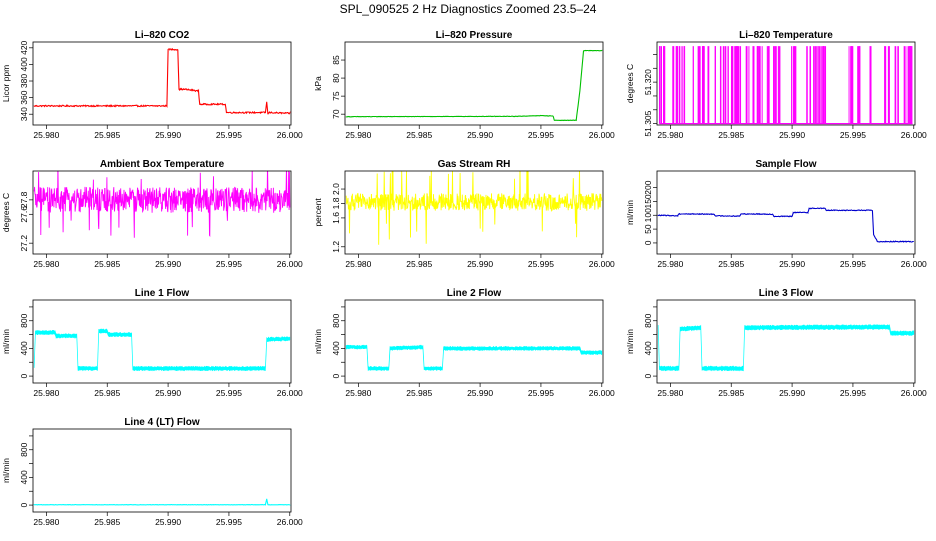 Image resolution: width=936 pixels, height=541 pixels. What do you see at coordinates (648, 201) in the screenshot?
I see `y-tick-label: 150` at bounding box center [648, 201].